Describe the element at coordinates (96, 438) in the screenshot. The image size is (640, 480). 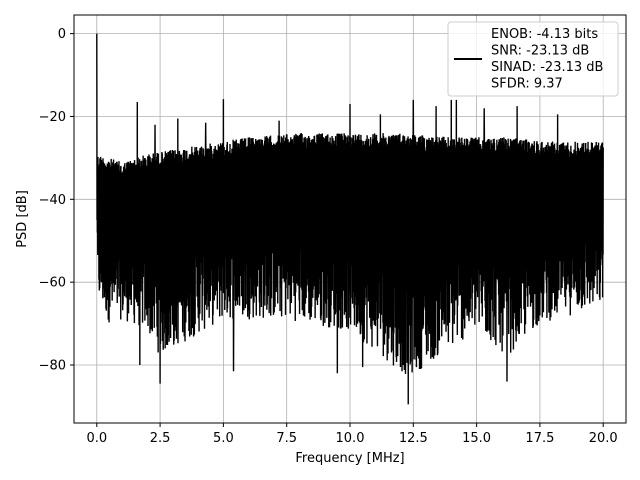
I see `x-tick-label: 0.0` at that location.